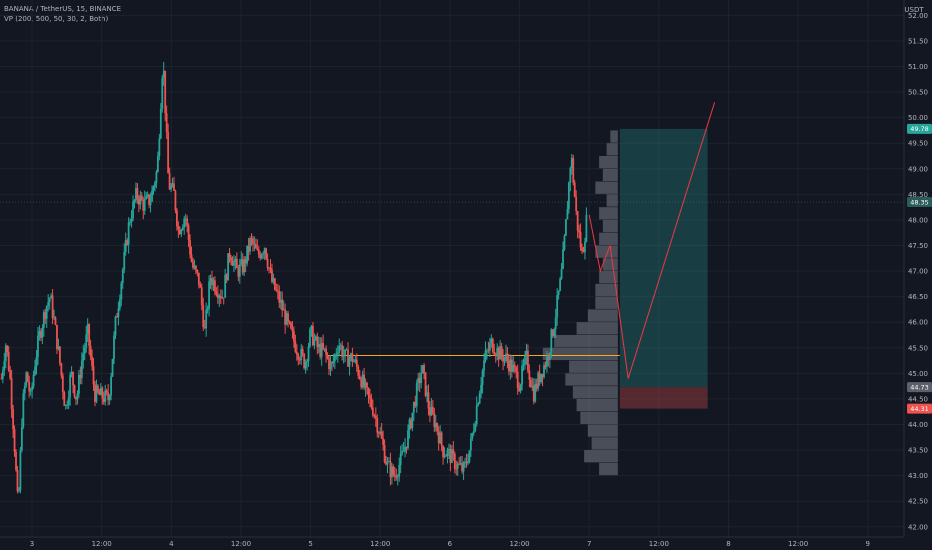 This screenshot has width=932, height=550. What do you see at coordinates (918, 93) in the screenshot?
I see `price-tick-label: 50.50` at bounding box center [918, 93].